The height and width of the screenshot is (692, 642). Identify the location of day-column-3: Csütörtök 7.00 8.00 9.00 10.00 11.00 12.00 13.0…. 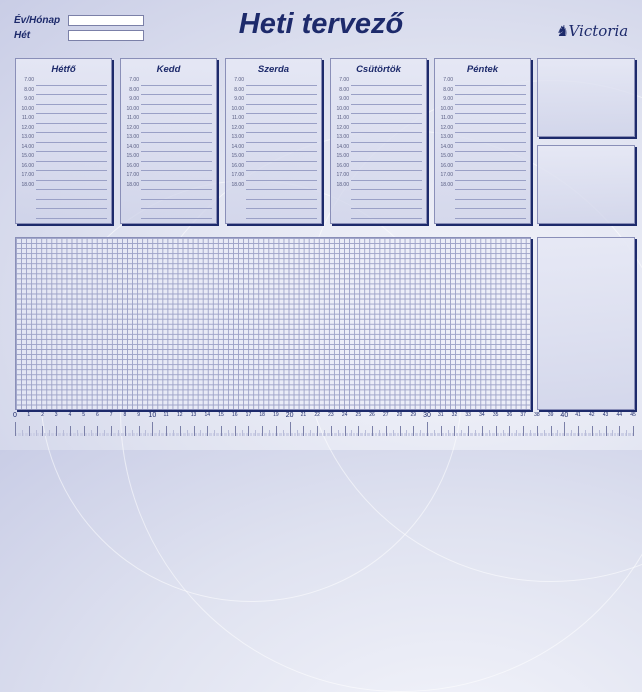
(378, 141).